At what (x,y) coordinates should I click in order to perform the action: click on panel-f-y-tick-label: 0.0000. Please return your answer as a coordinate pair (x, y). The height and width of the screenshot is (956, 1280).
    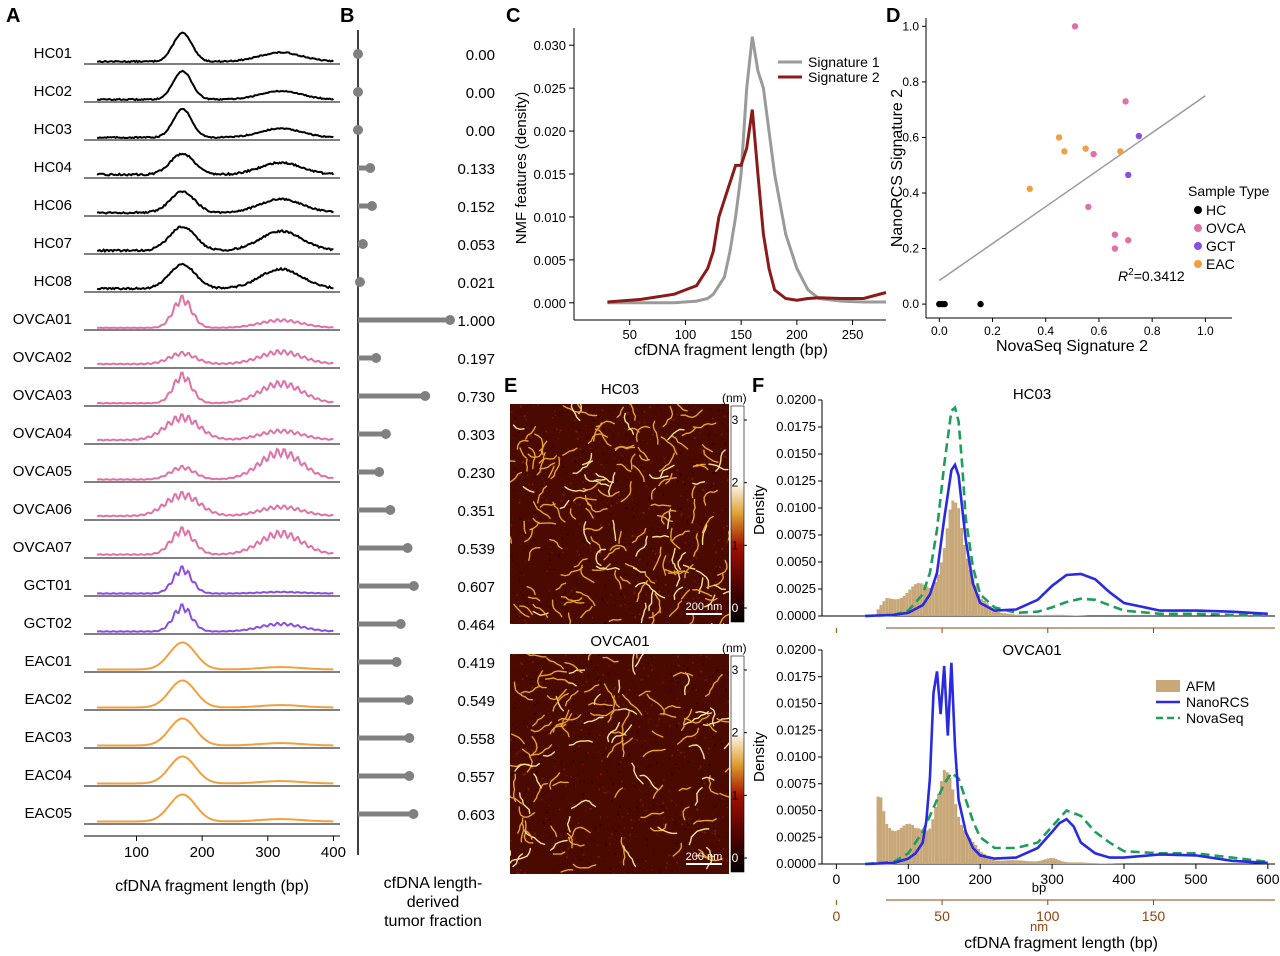
    Looking at the image, I should click on (796, 615).